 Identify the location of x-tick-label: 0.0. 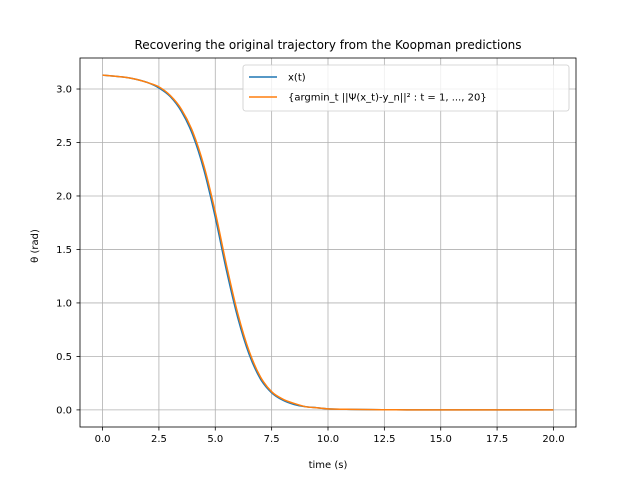
(103, 439).